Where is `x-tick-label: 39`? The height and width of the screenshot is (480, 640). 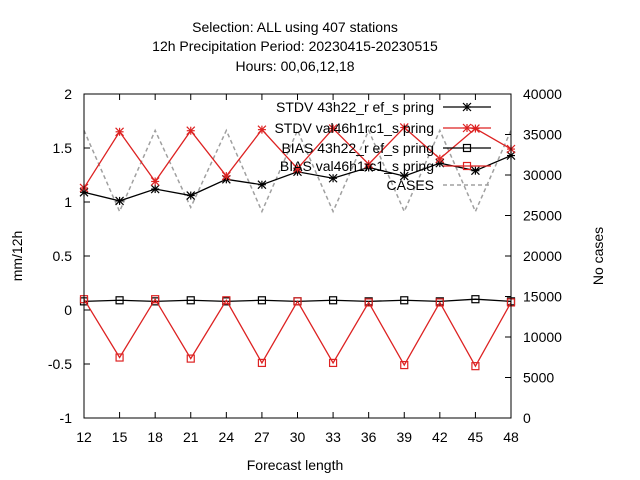 x-tick-label: 39 is located at coordinates (404, 437).